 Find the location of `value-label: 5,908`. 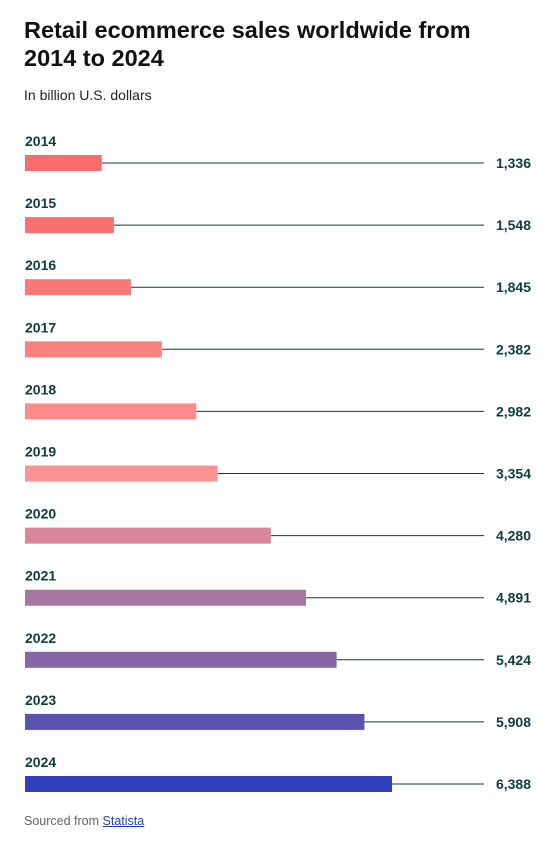

value-label: 5,908 is located at coordinates (513, 722).